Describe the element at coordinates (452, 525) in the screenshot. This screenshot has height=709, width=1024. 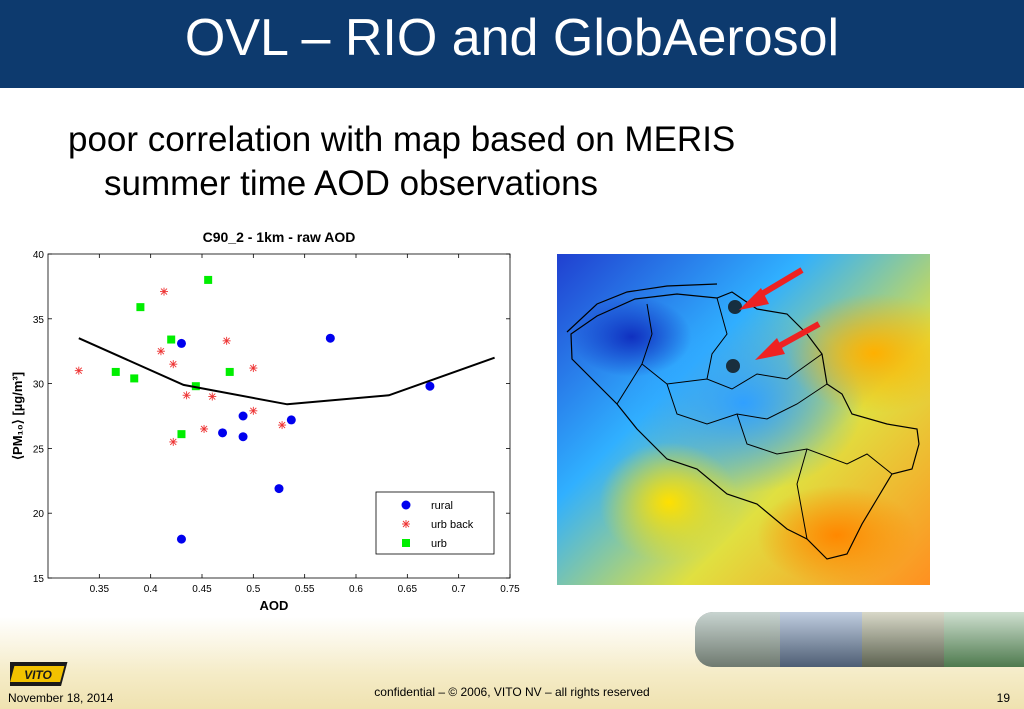
I see `legend-label: urb back` at that location.